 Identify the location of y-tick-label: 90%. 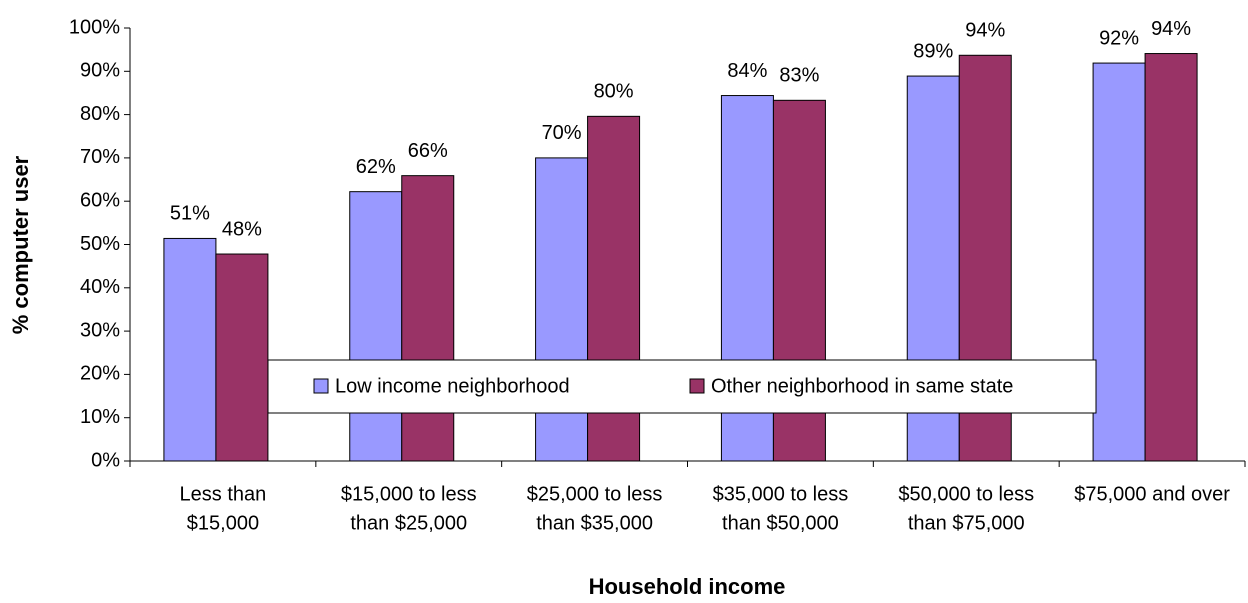
(100, 71).